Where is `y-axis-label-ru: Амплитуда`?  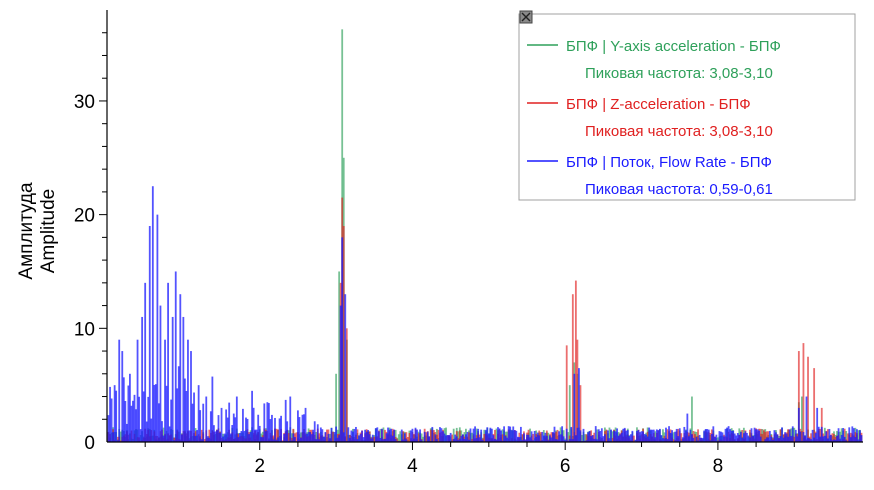 y-axis-label-ru: Амплитуда is located at coordinates (26, 231).